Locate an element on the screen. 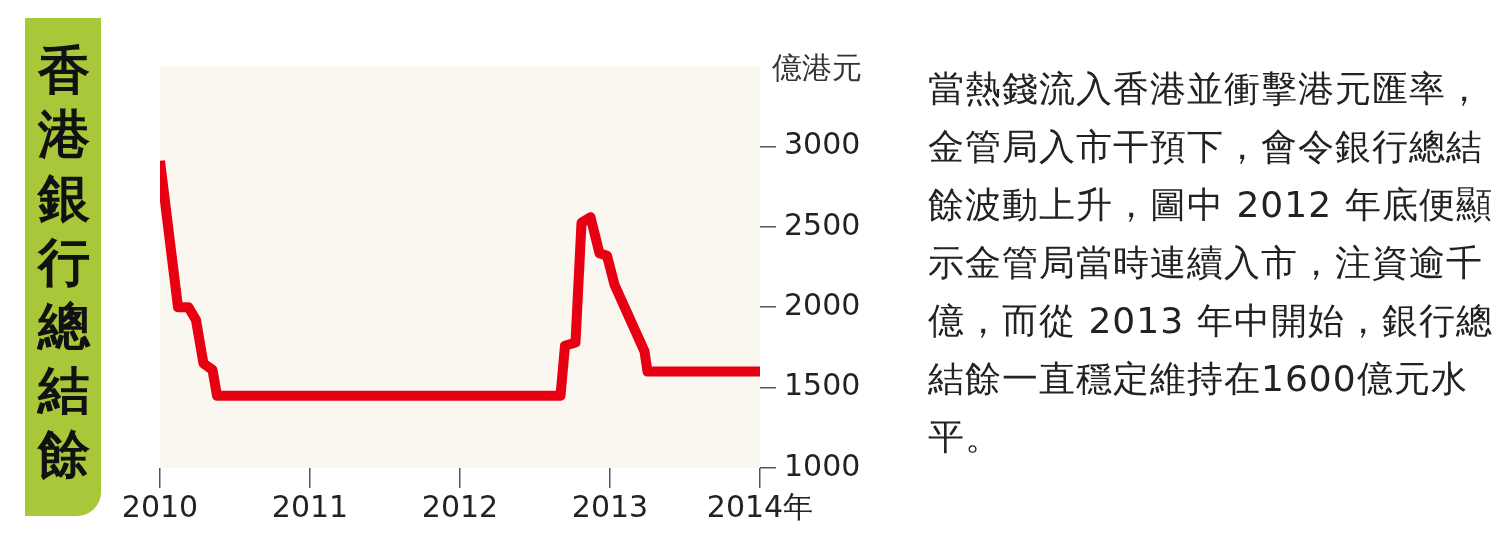 This screenshot has height=540, width=1511. y-tick-label: 2000 is located at coordinates (822, 304).